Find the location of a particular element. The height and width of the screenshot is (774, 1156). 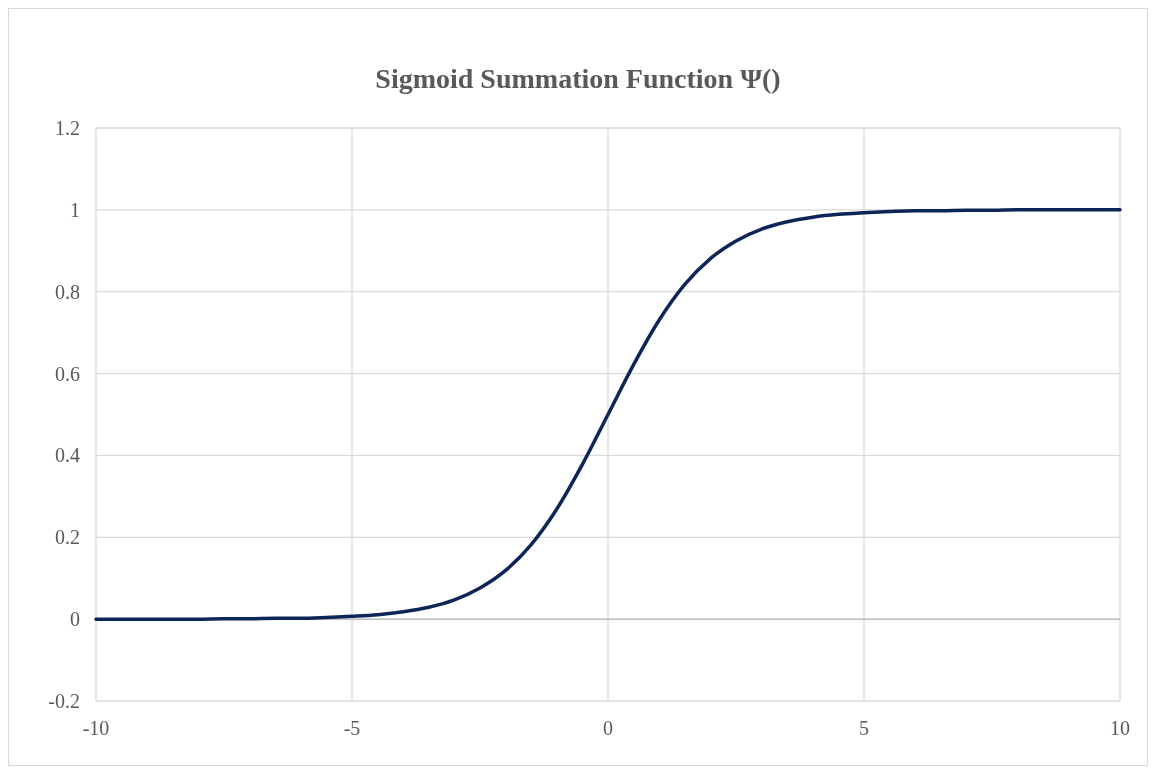

y-tick-label: 1.2 is located at coordinates (67, 128).